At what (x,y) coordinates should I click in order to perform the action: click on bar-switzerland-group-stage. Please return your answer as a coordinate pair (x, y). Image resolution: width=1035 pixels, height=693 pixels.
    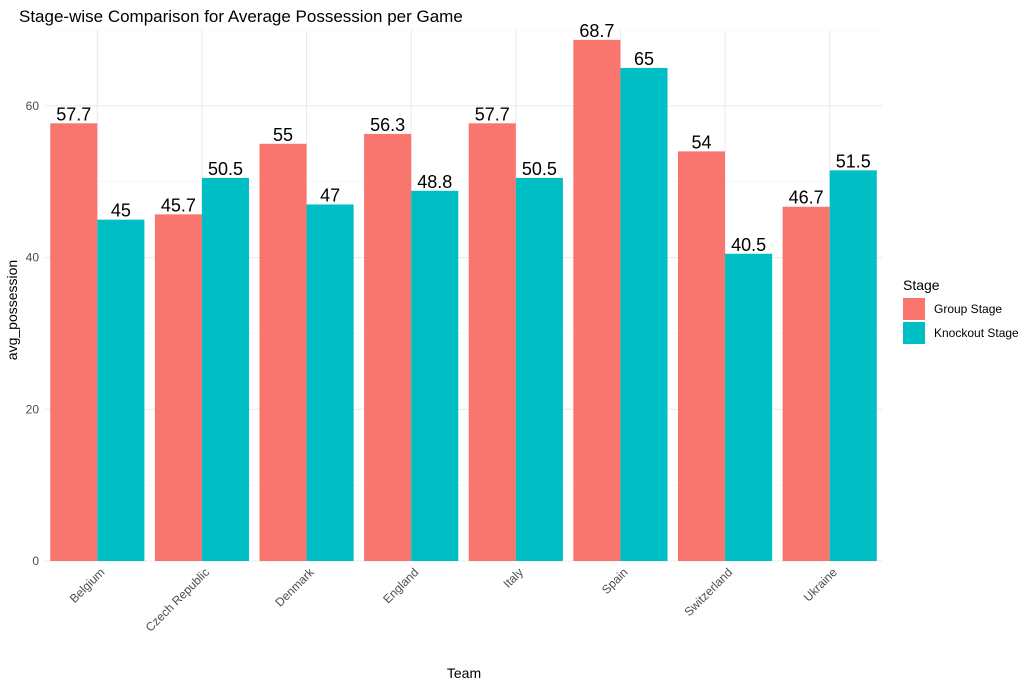
    Looking at the image, I should click on (701, 356).